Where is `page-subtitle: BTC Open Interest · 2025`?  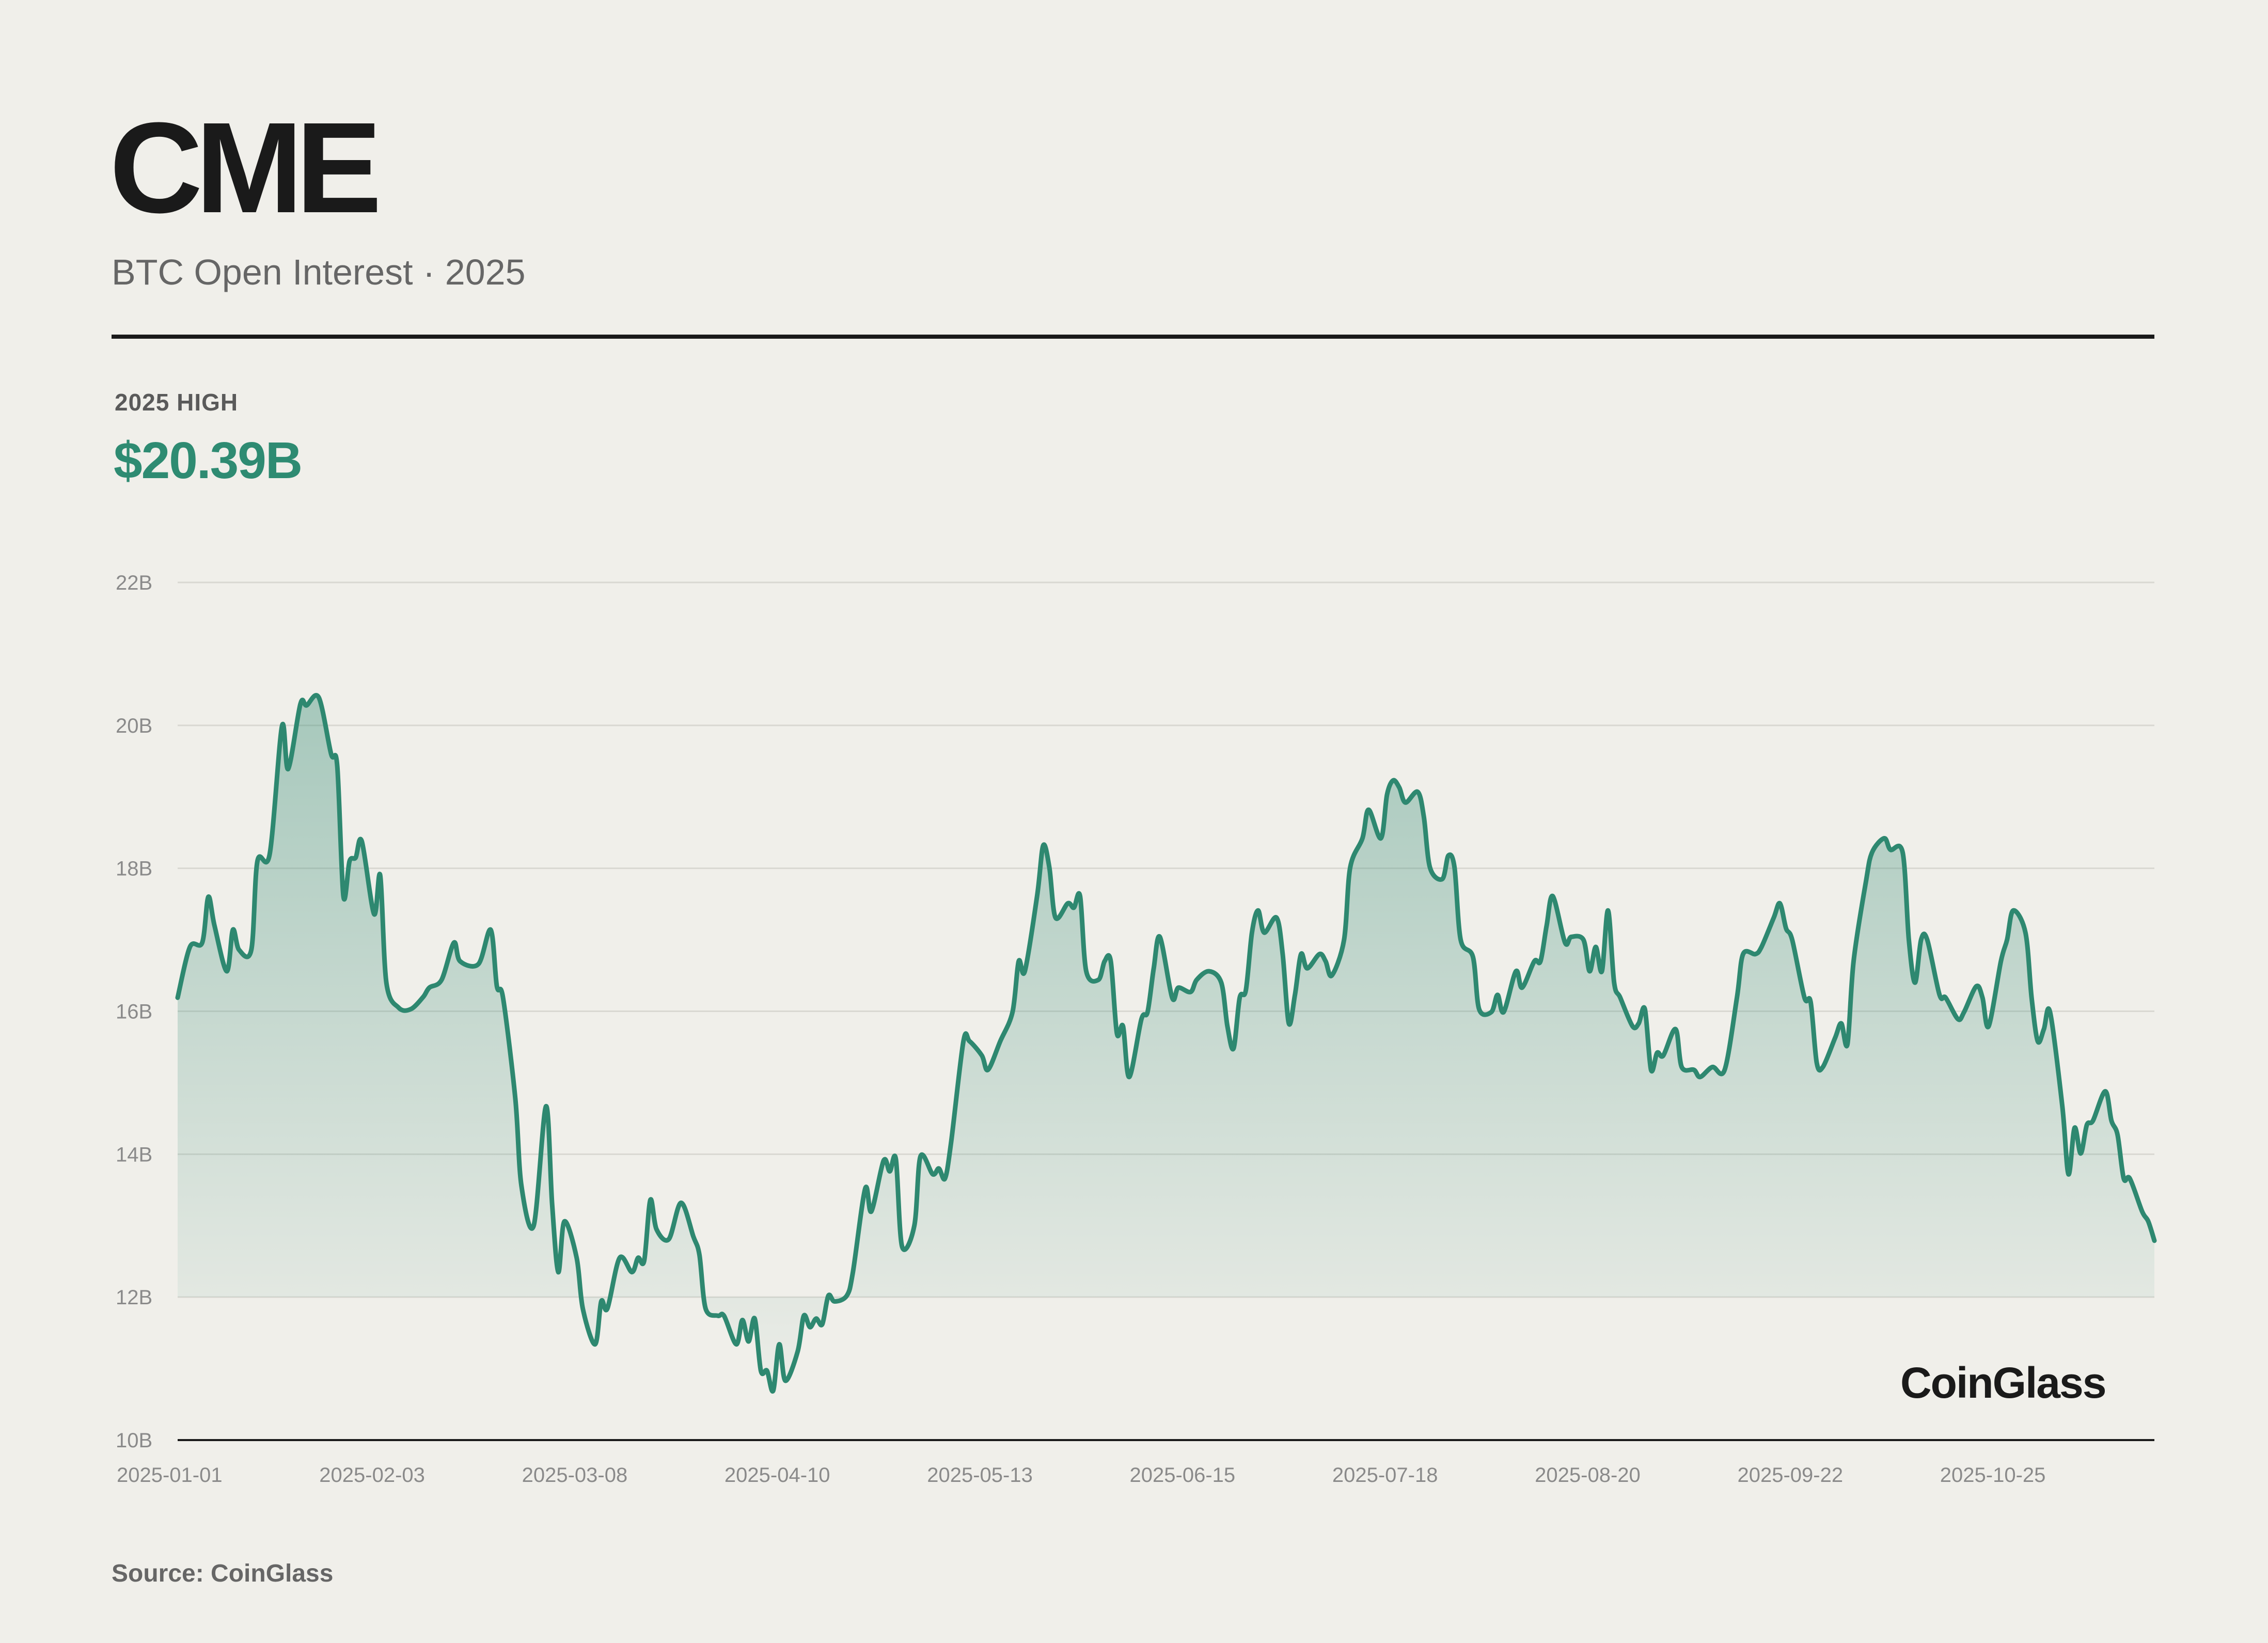
page-subtitle: BTC Open Interest · 2025 is located at coordinates (319, 272).